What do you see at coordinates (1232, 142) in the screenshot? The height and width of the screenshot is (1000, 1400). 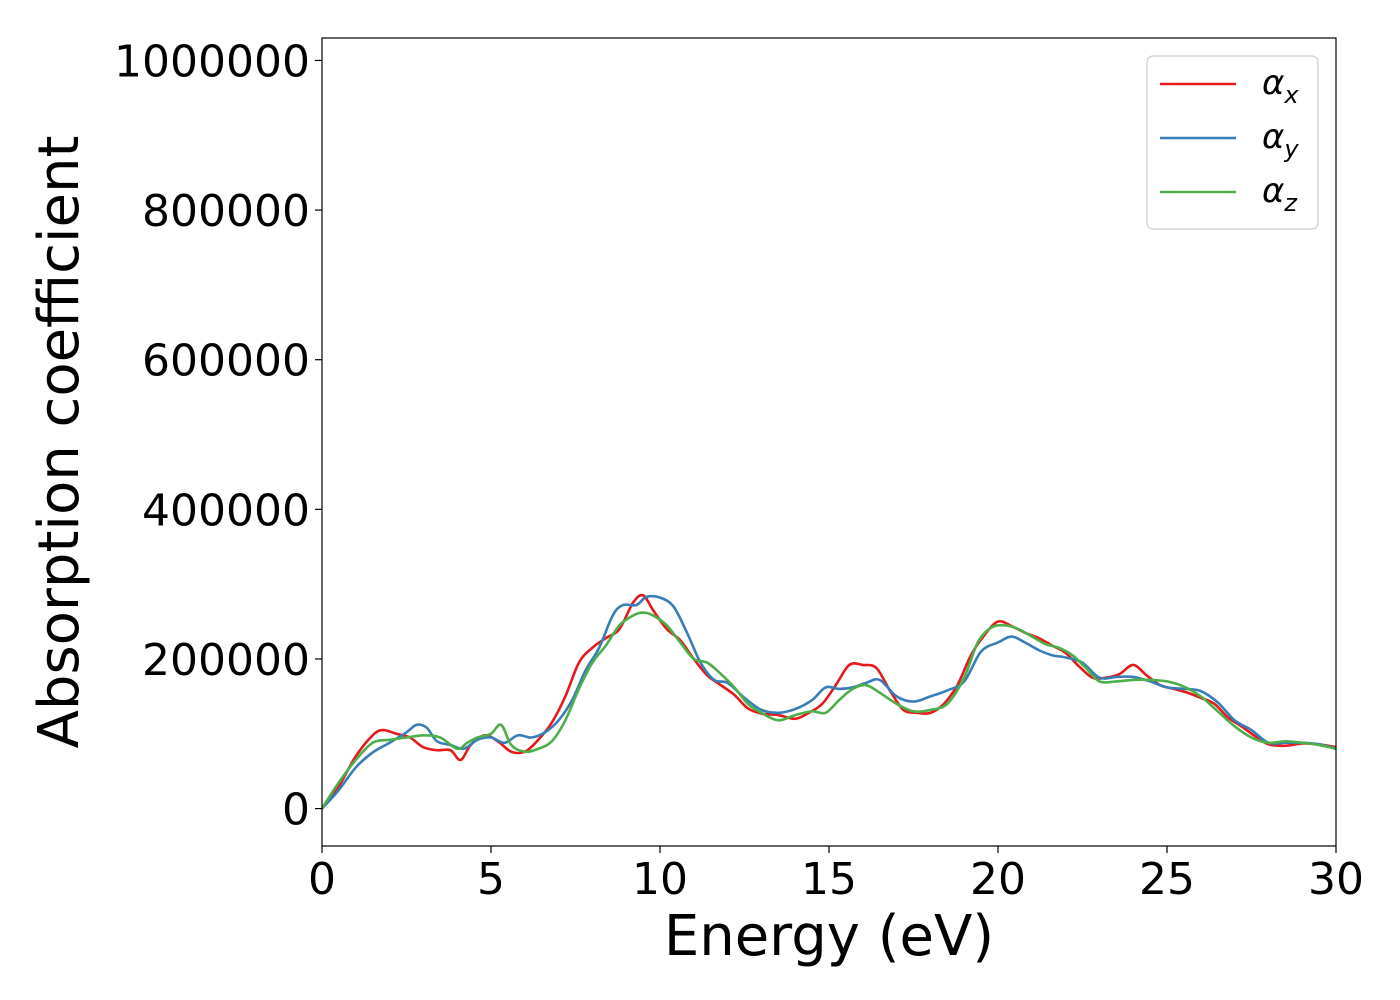 I see `legend-box` at bounding box center [1232, 142].